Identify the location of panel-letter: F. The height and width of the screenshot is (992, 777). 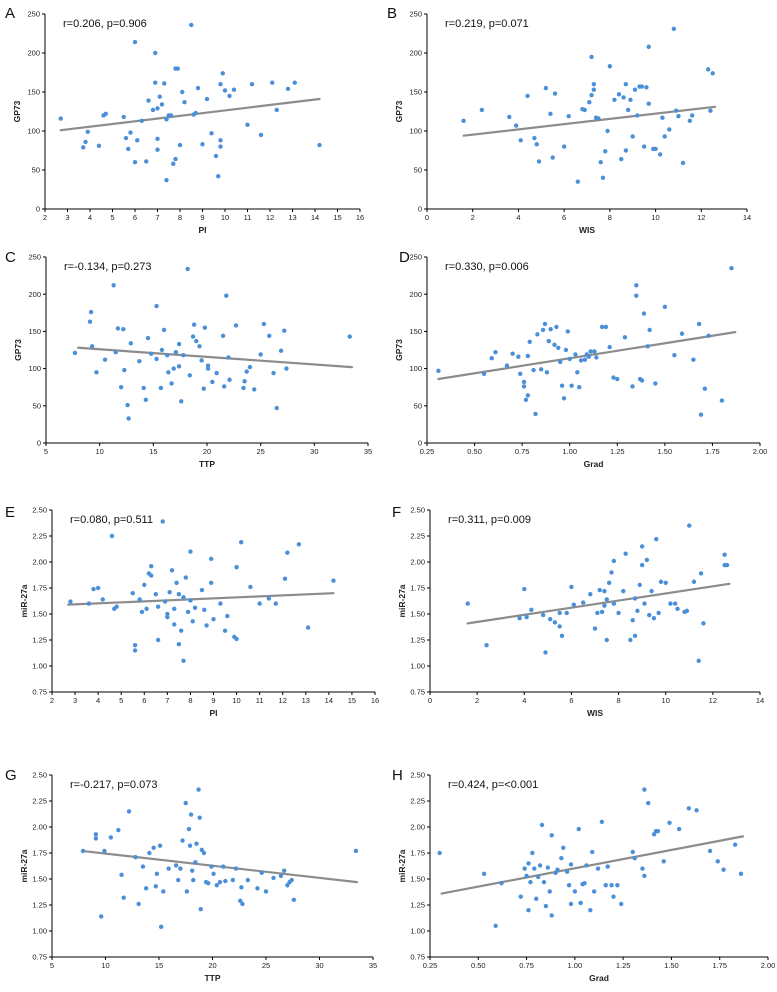
(396, 512).